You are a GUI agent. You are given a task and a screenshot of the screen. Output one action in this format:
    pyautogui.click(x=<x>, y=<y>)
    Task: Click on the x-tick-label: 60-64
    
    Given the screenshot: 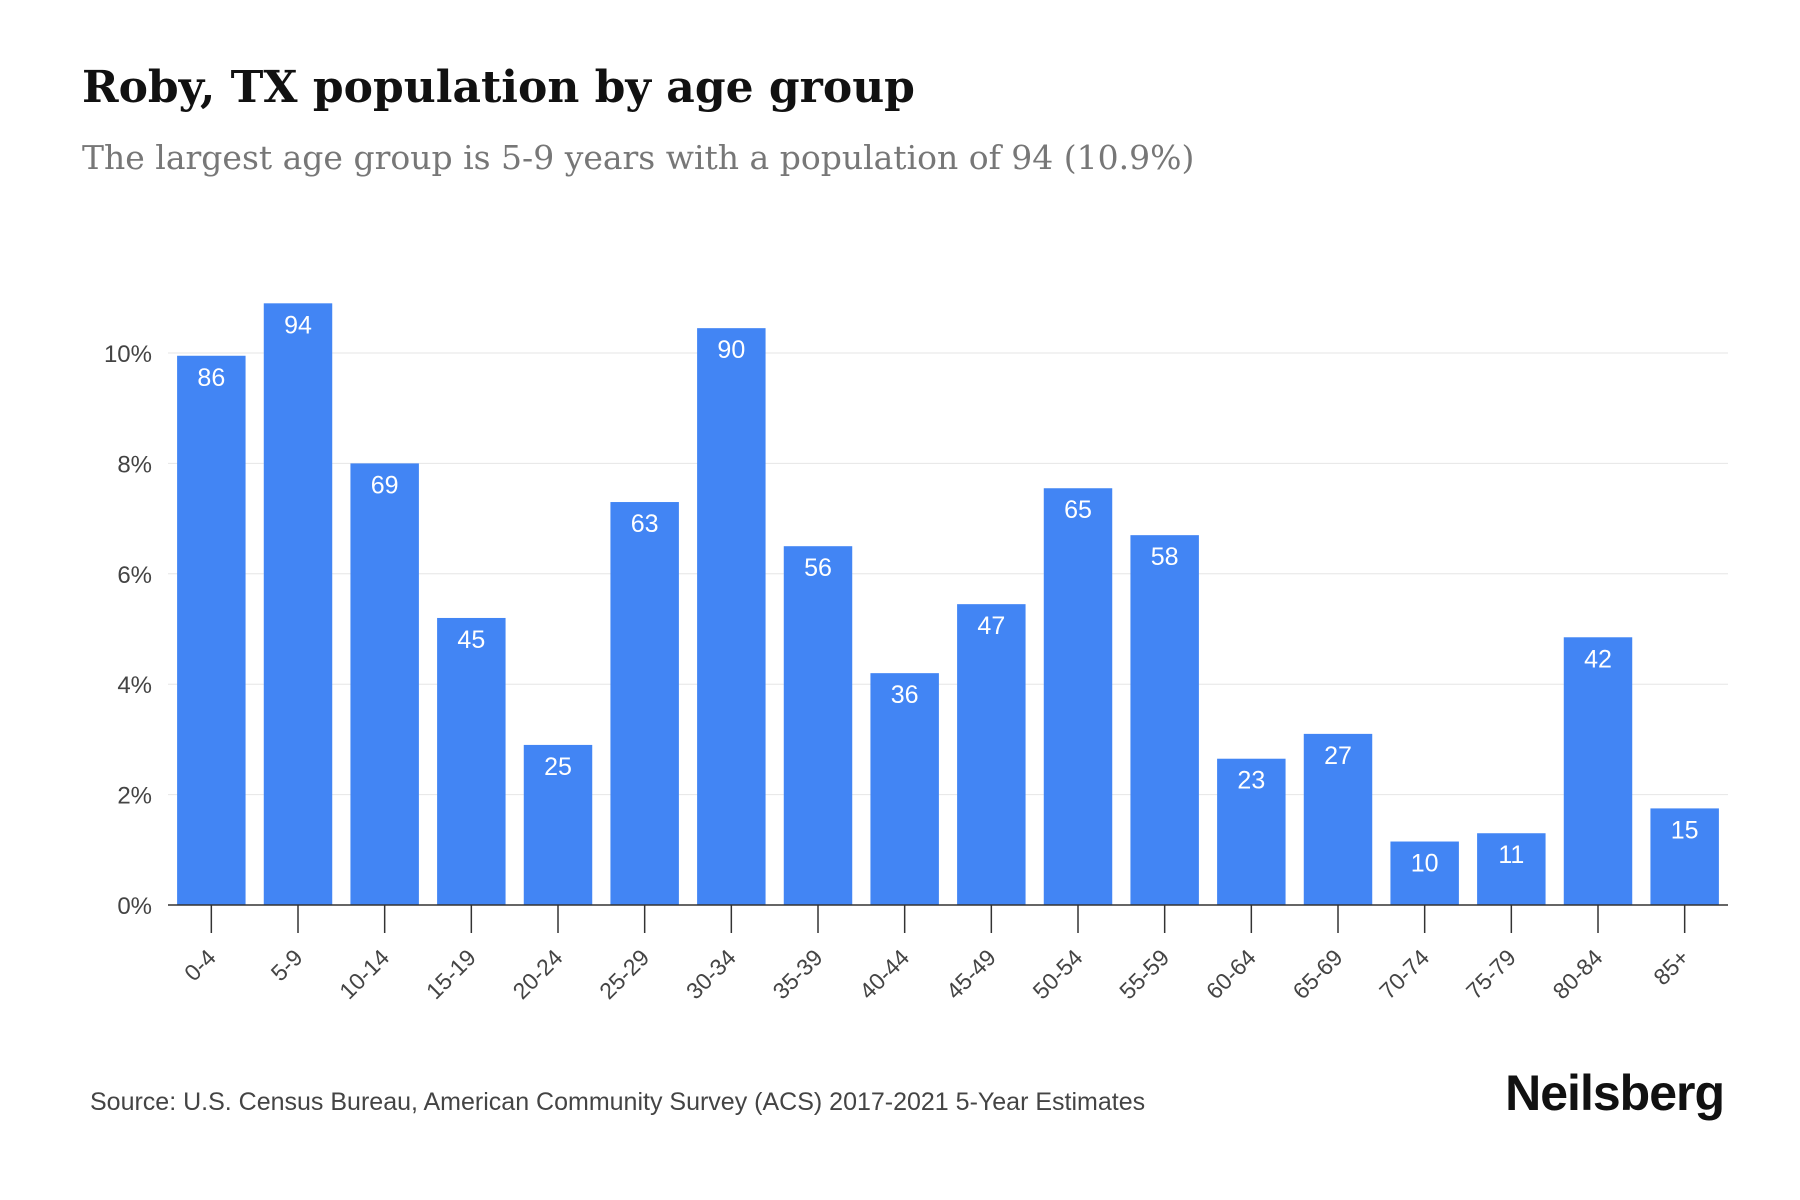 What is the action you would take?
    pyautogui.click(x=1231, y=974)
    